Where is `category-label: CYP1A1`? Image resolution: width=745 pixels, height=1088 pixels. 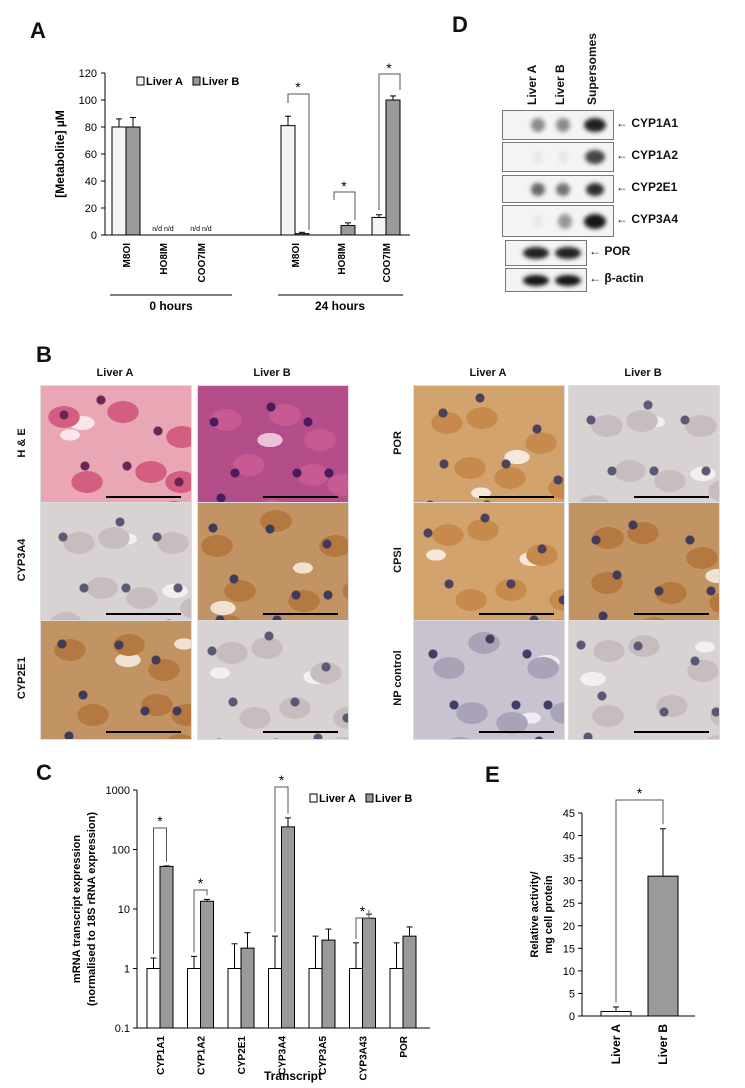 category-label: CYP1A1 is located at coordinates (161, 1055).